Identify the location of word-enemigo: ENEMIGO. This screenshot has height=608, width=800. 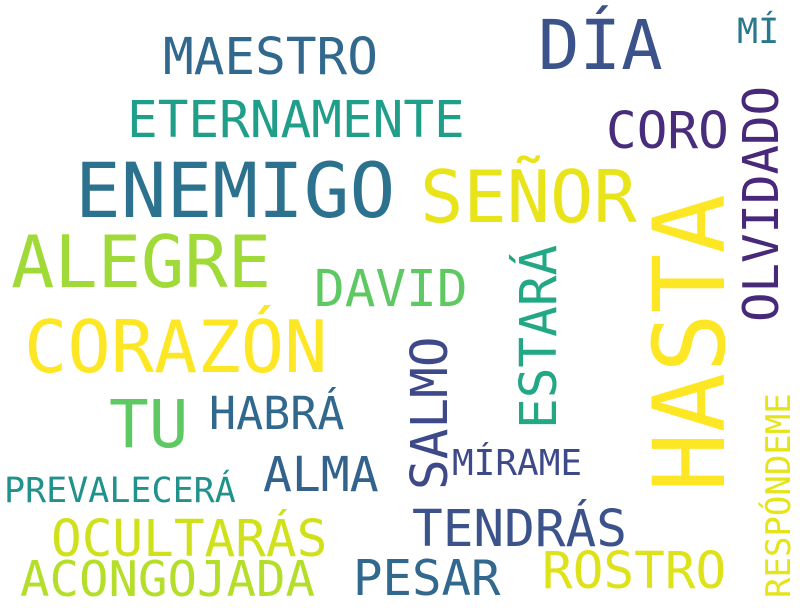
(235, 190).